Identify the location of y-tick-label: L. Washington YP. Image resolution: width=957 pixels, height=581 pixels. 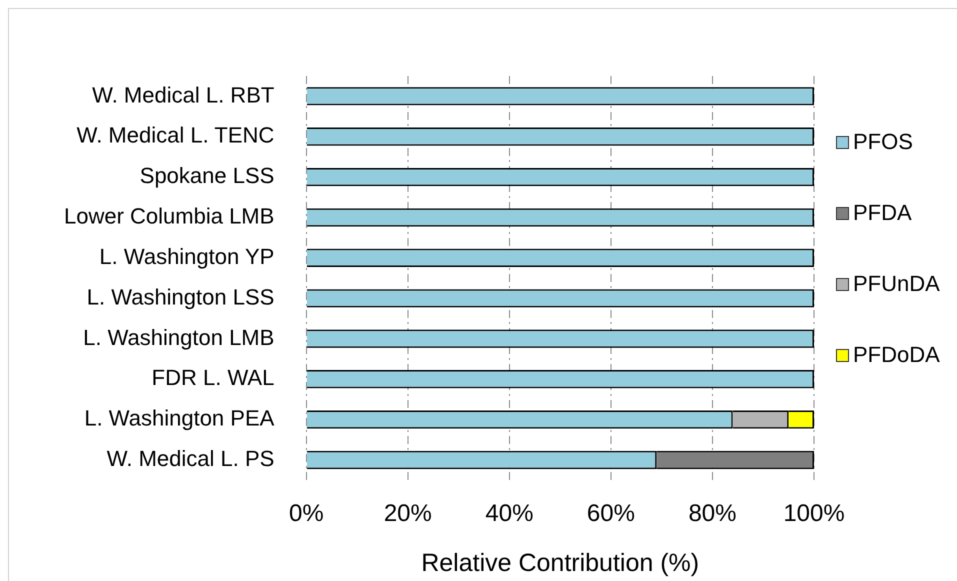
(186, 256).